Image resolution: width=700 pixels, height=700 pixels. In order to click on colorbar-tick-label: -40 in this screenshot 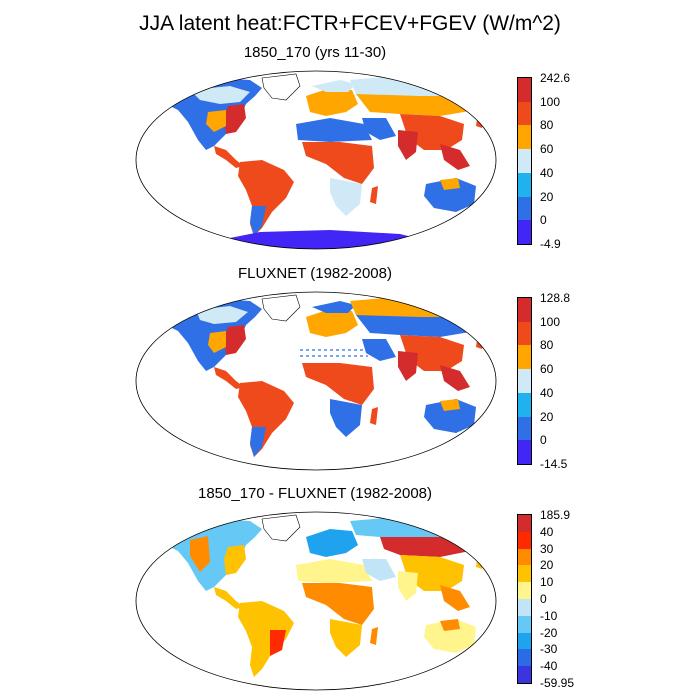, I will do `click(549, 666)`.